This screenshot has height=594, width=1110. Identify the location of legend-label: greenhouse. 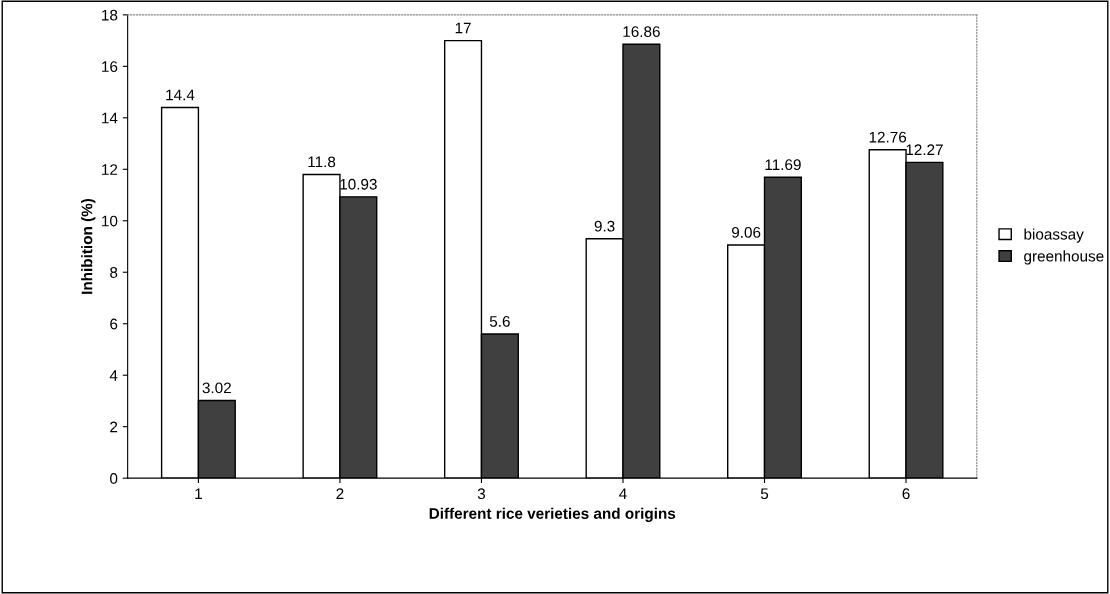
(1064, 257).